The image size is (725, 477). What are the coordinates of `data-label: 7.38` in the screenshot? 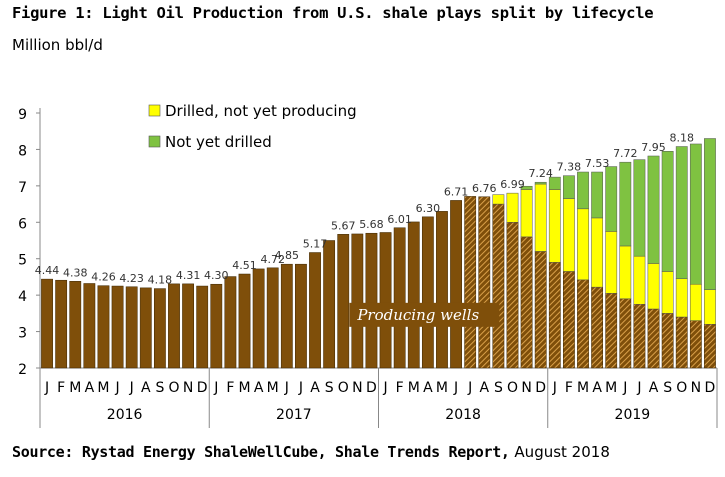 It's located at (569, 167).